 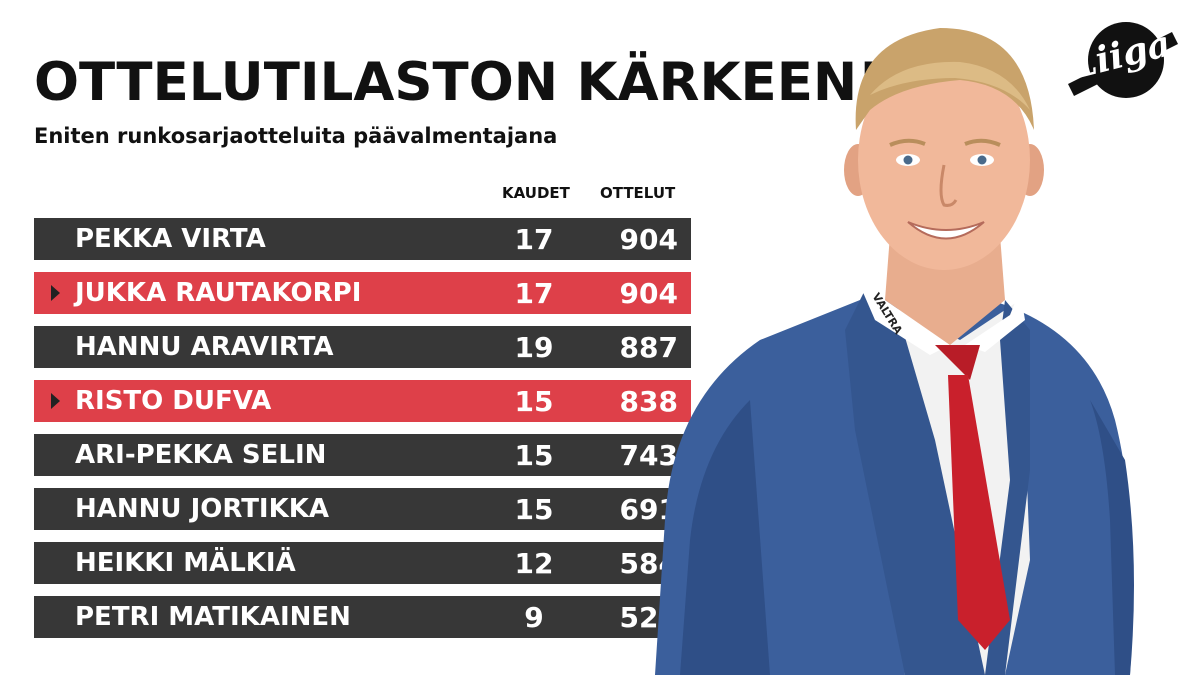 I want to click on table-row: PEKKA VIRTA 17 904, so click(x=362, y=239).